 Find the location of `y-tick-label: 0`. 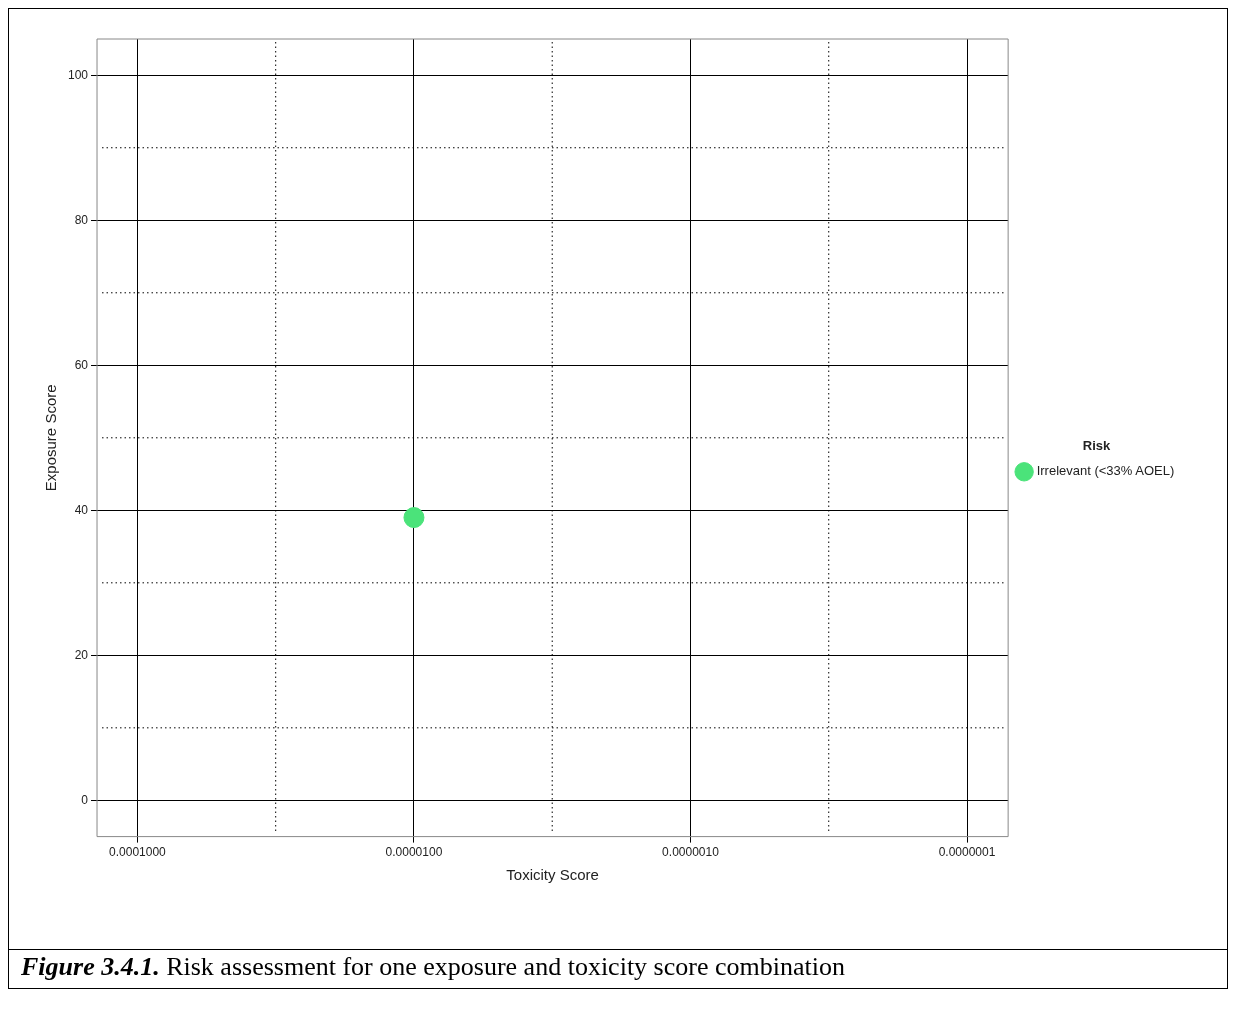

y-tick-label: 0 is located at coordinates (85, 799).